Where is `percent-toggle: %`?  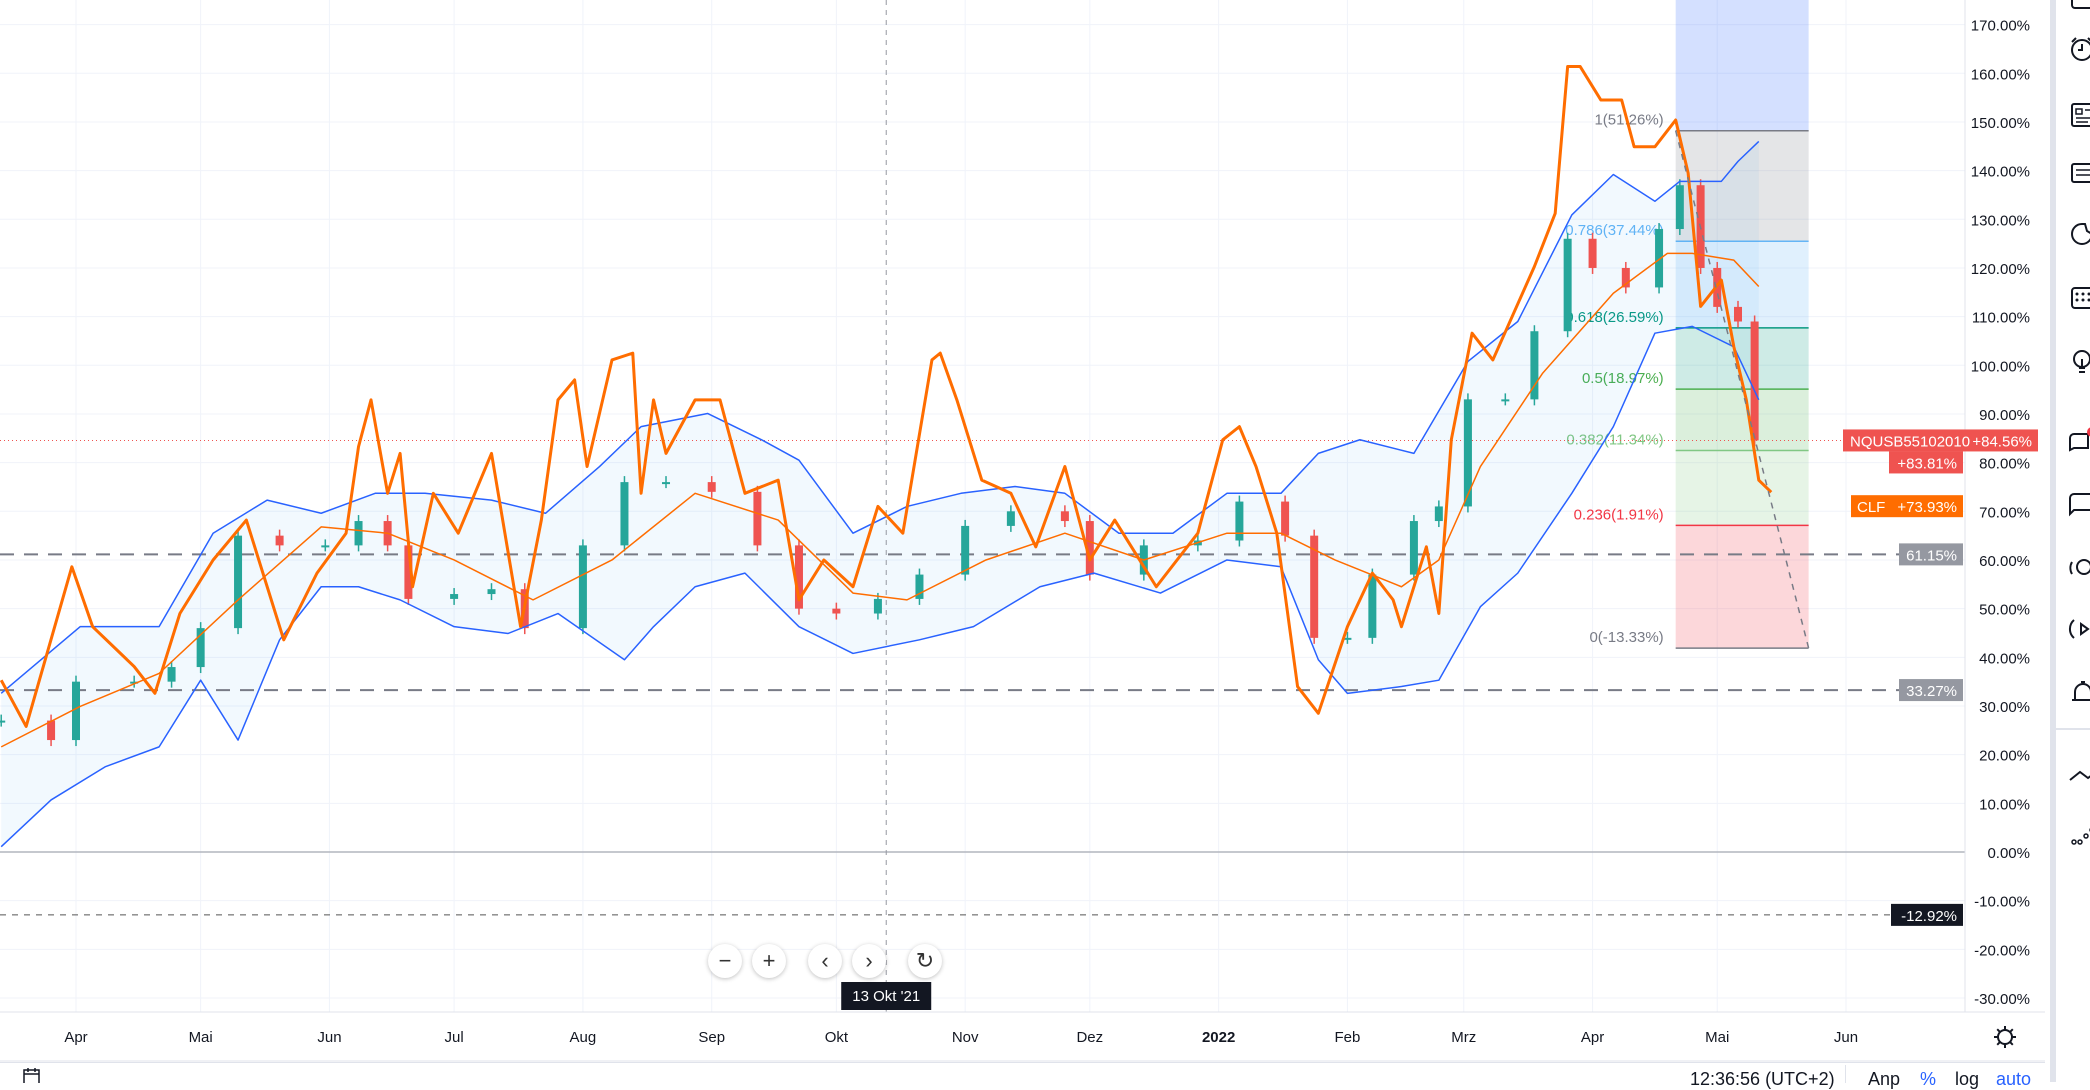
percent-toggle: % is located at coordinates (1928, 1079).